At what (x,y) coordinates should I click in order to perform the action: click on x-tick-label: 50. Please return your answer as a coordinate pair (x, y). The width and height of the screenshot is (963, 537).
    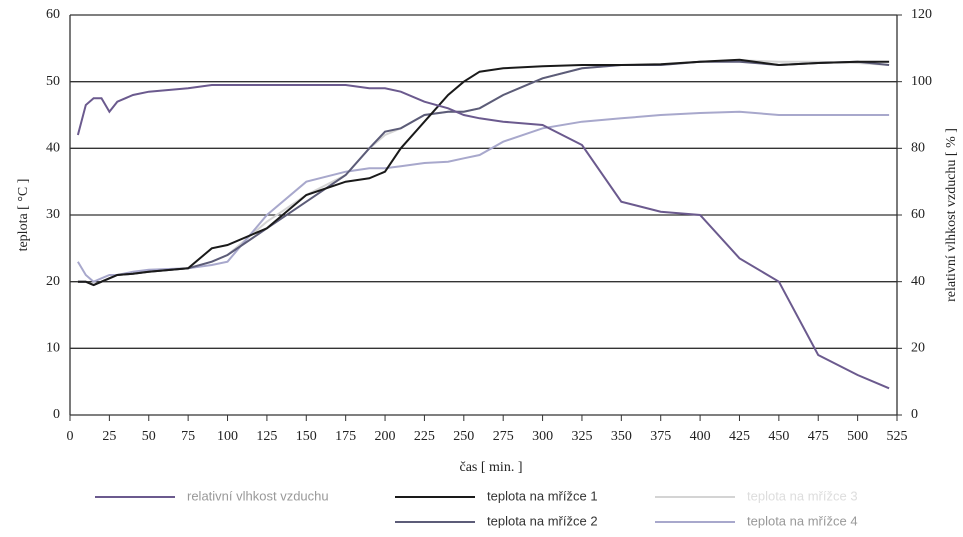
    Looking at the image, I should click on (149, 436).